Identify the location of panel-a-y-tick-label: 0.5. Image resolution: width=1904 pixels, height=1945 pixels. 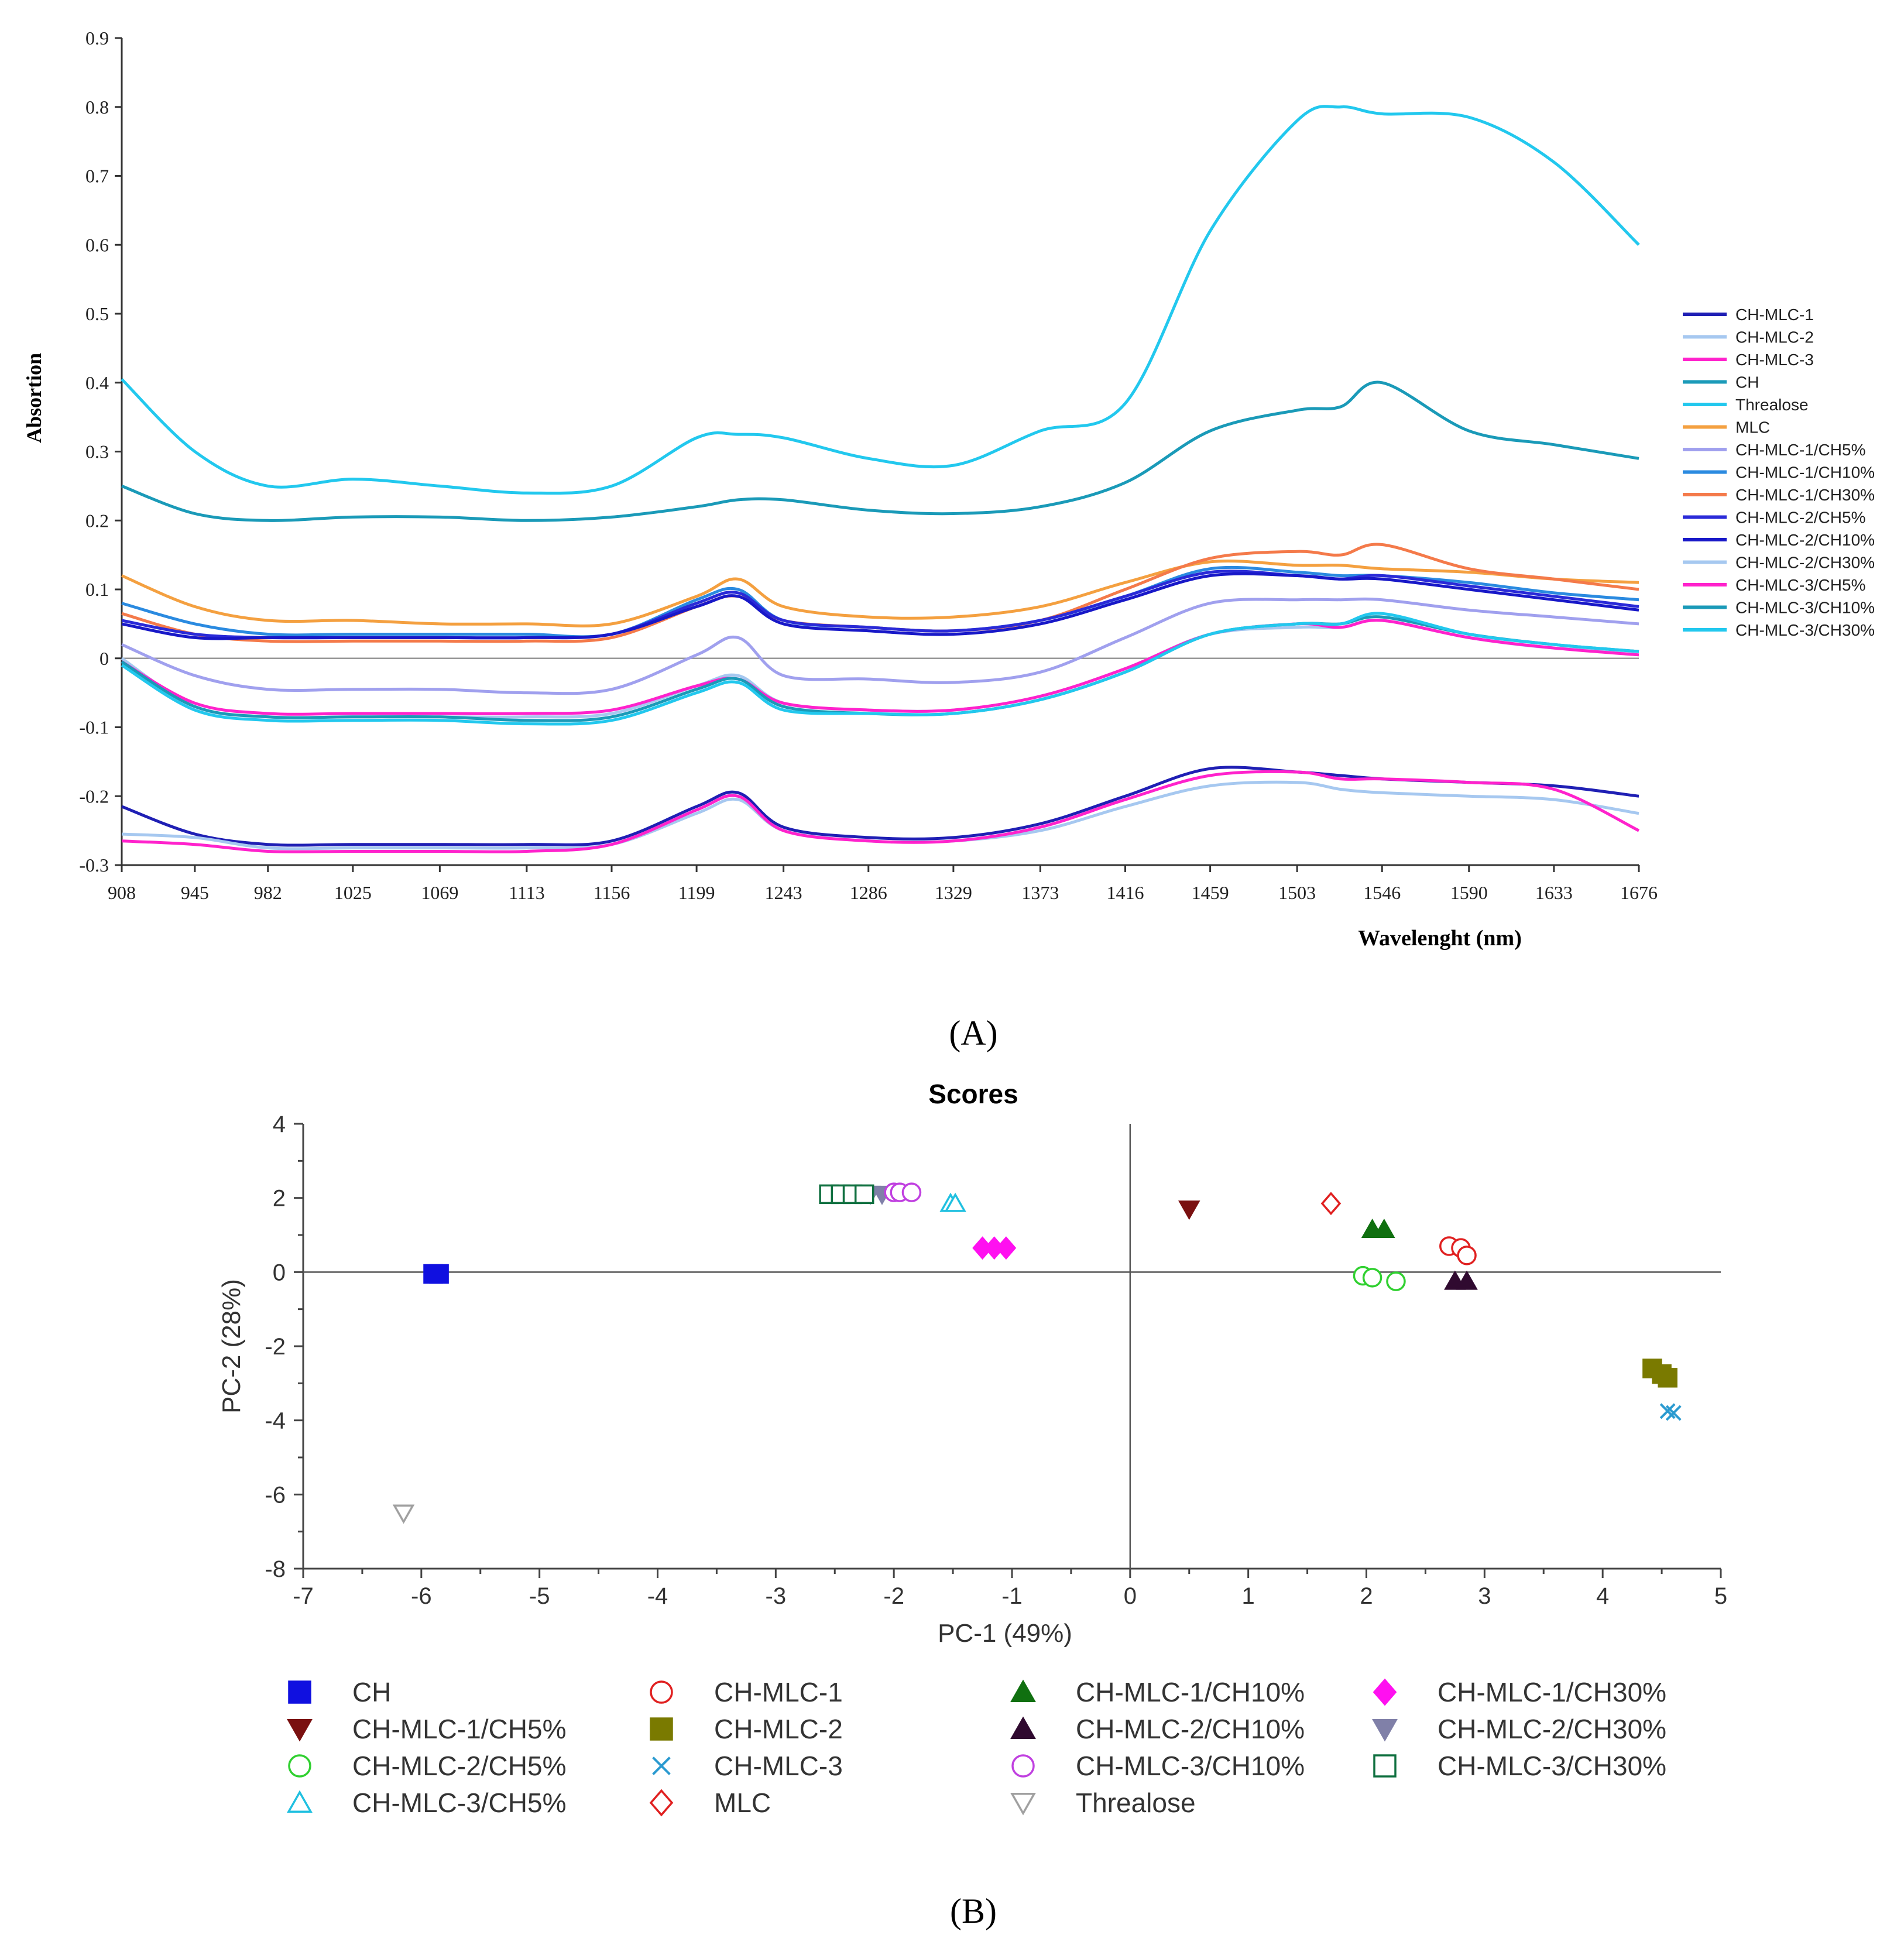
(97, 313).